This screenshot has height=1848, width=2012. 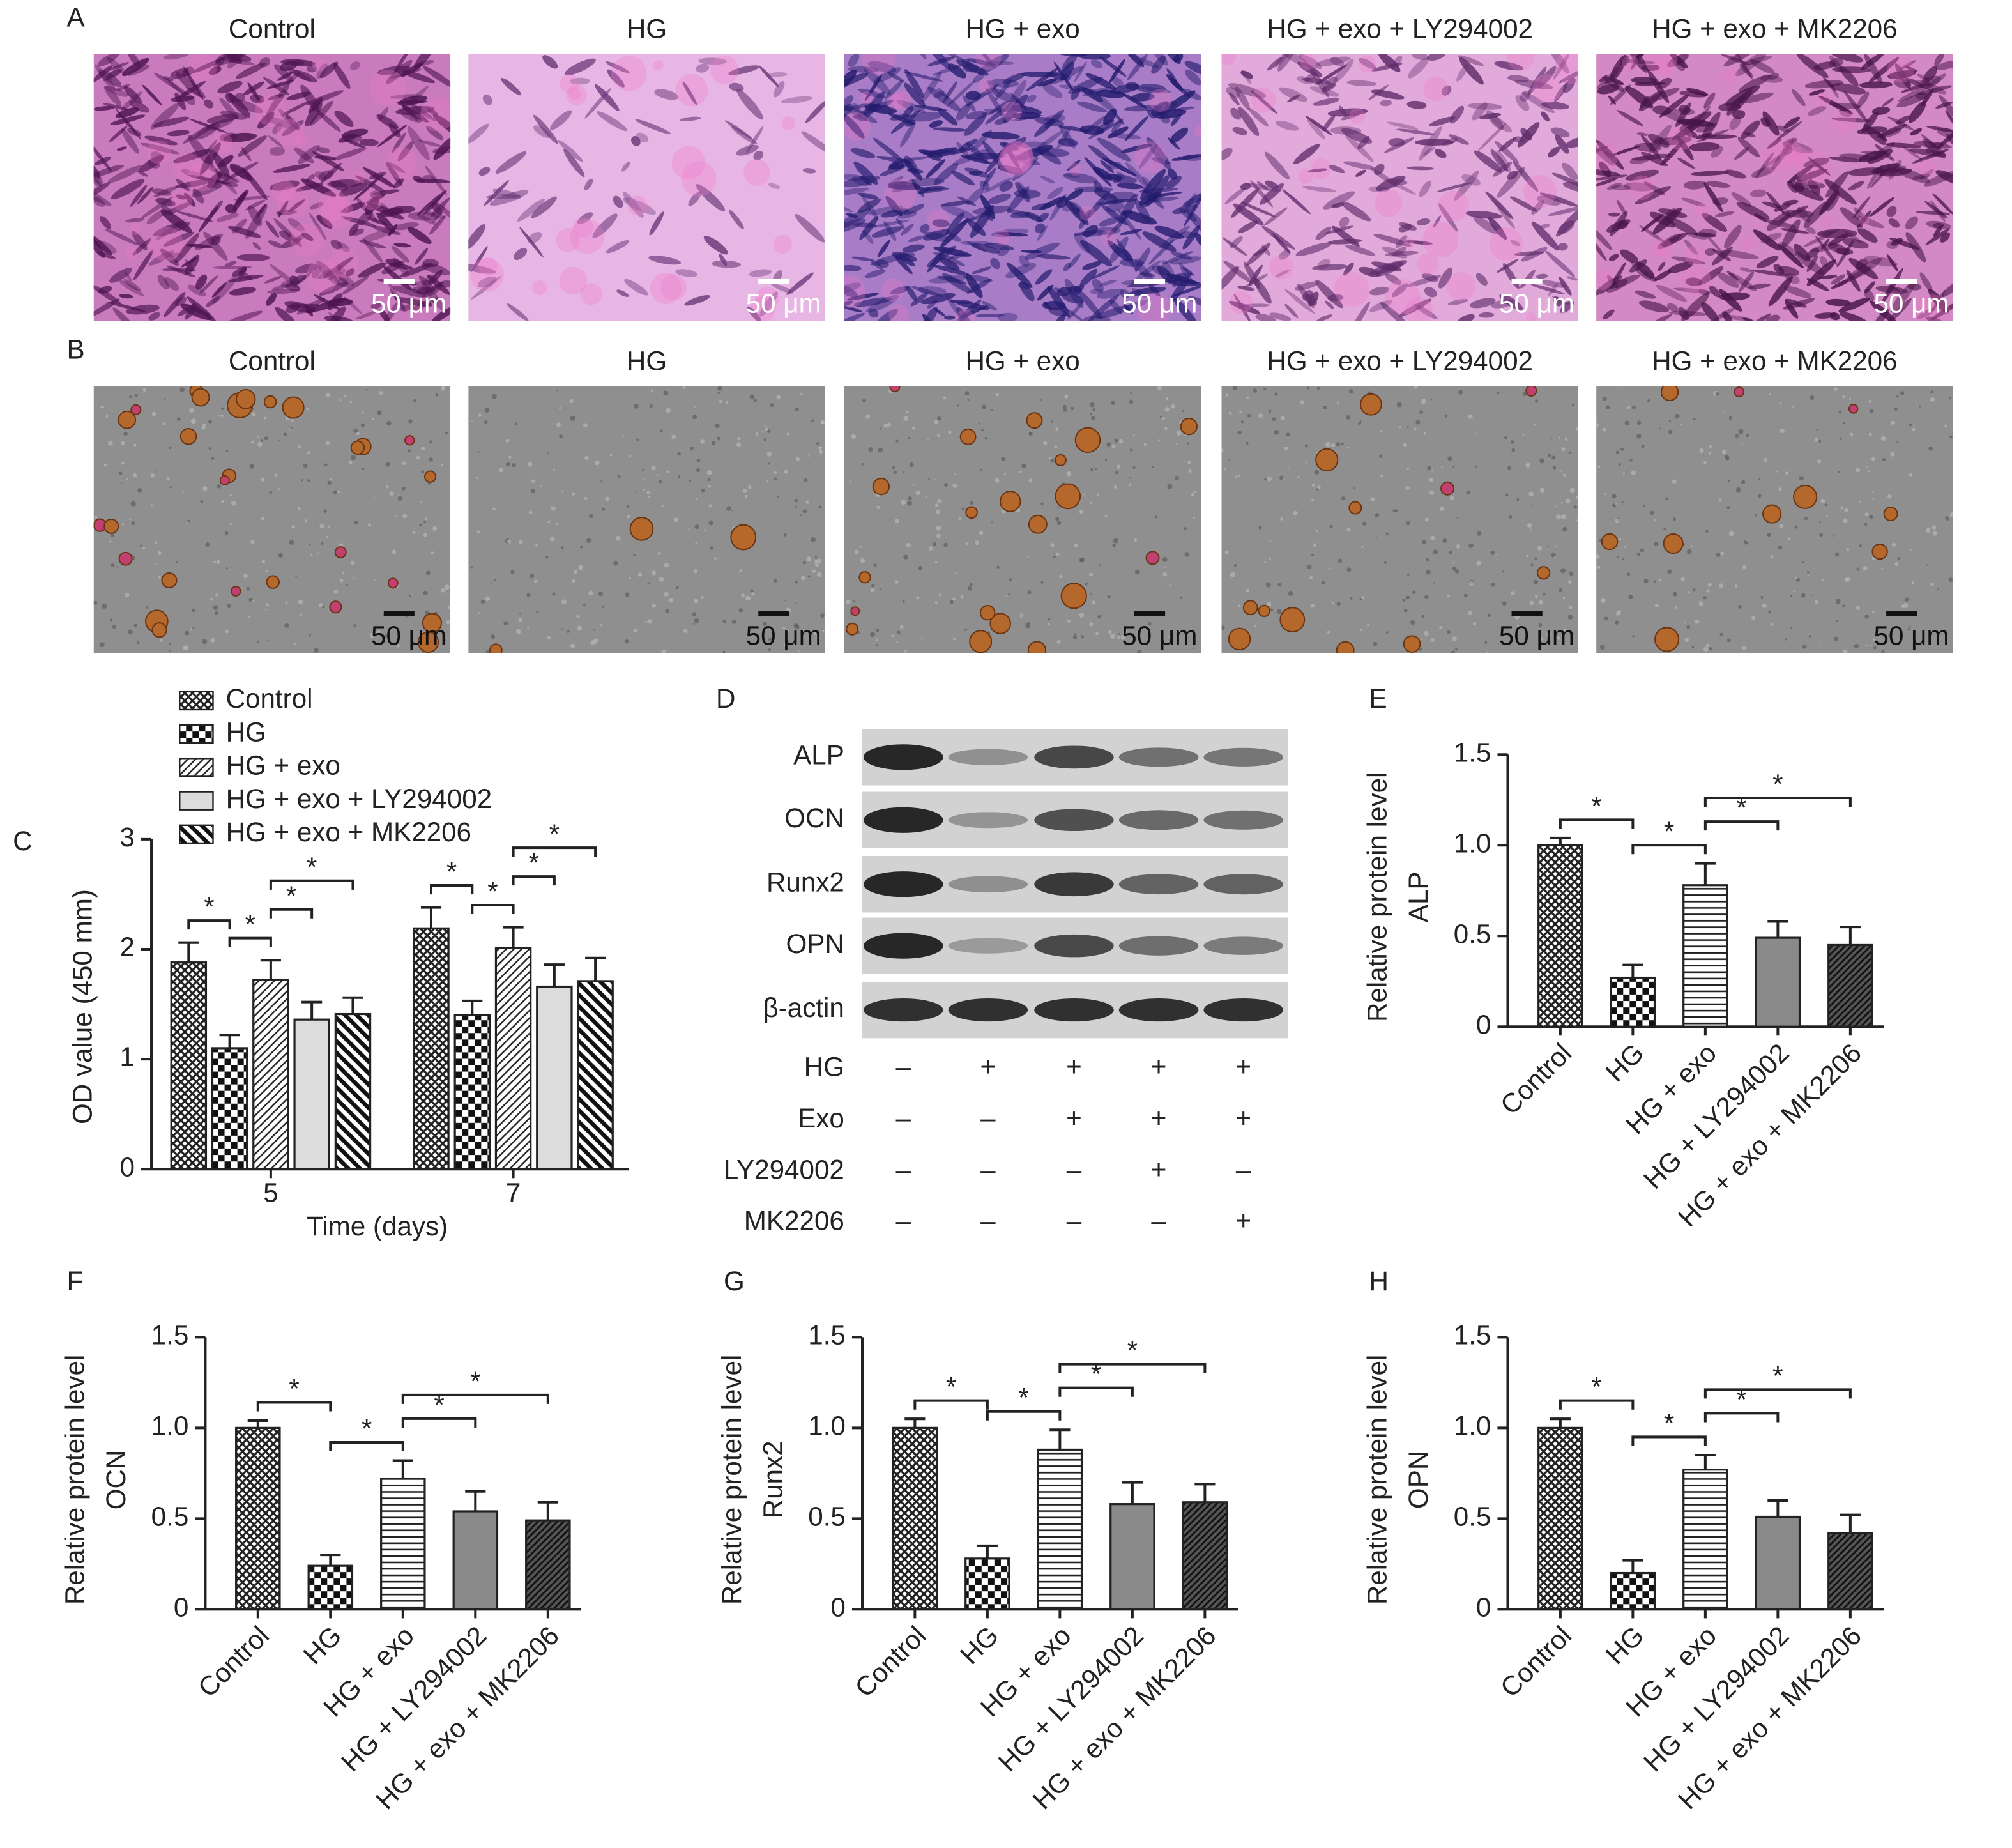 I want to click on bar, so click(x=987, y=1583).